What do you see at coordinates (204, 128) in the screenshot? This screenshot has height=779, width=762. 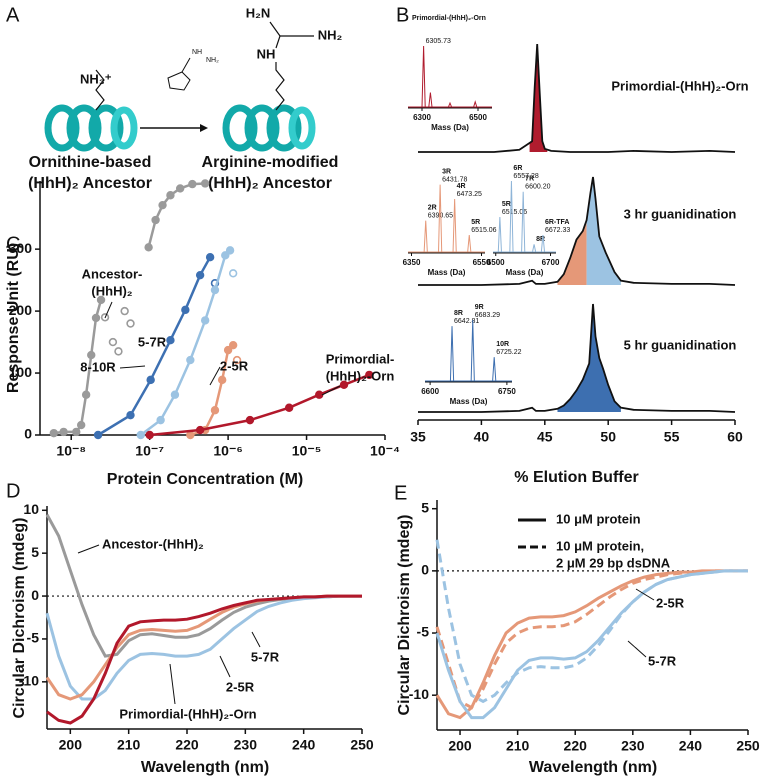 I see `arrow-head` at bounding box center [204, 128].